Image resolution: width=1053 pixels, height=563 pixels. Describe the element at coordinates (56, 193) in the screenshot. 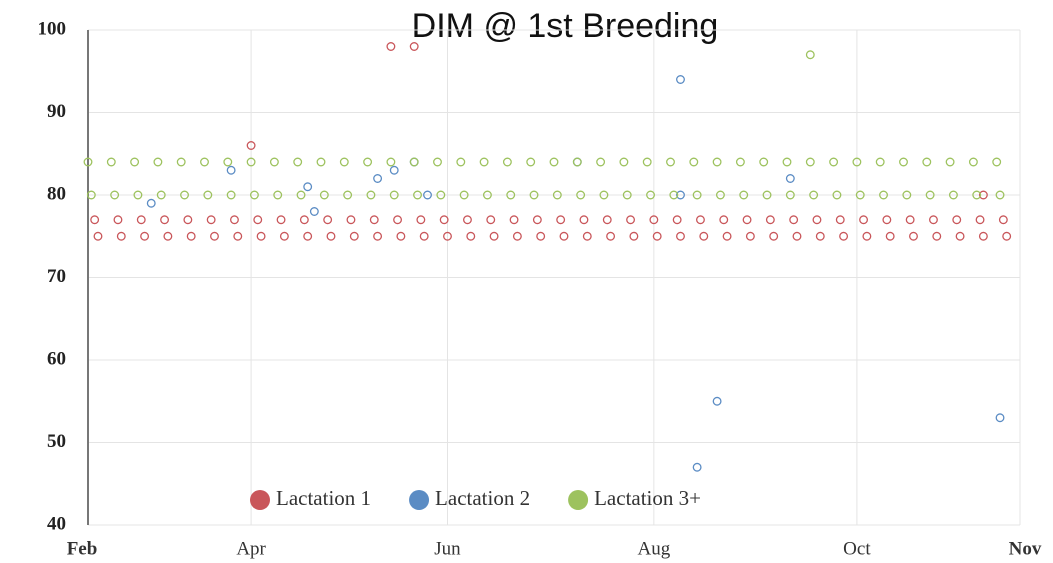

I see `y-tick-label: 80` at that location.